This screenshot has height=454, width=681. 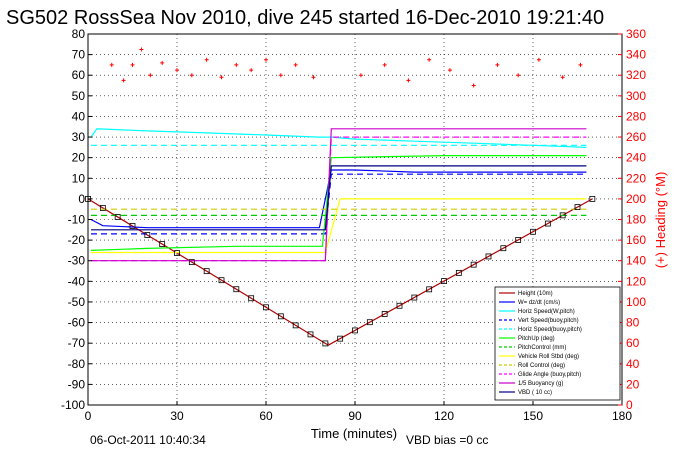 What do you see at coordinates (660, 220) in the screenshot?
I see `y-axis-right-label: (+) Heading (°M)` at bounding box center [660, 220].